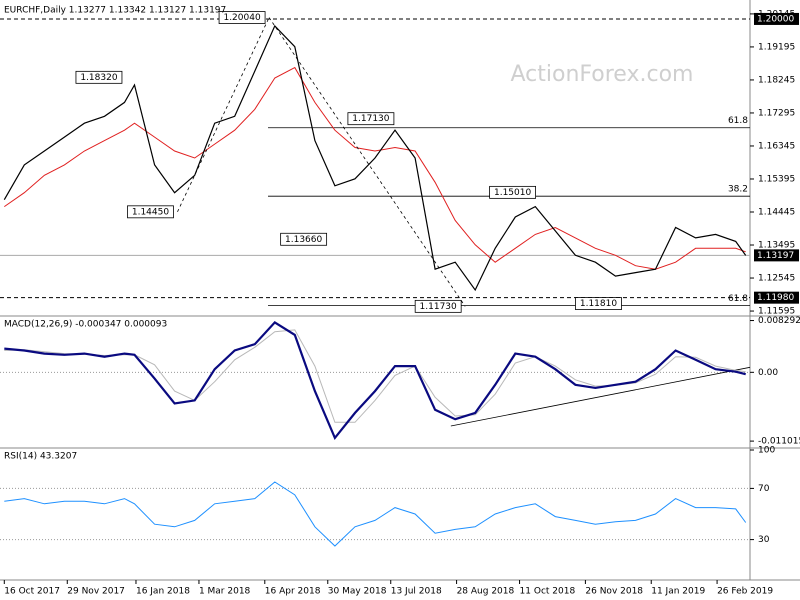  What do you see at coordinates (776, 246) in the screenshot?
I see `y-tick-label: 1.13495` at bounding box center [776, 246].